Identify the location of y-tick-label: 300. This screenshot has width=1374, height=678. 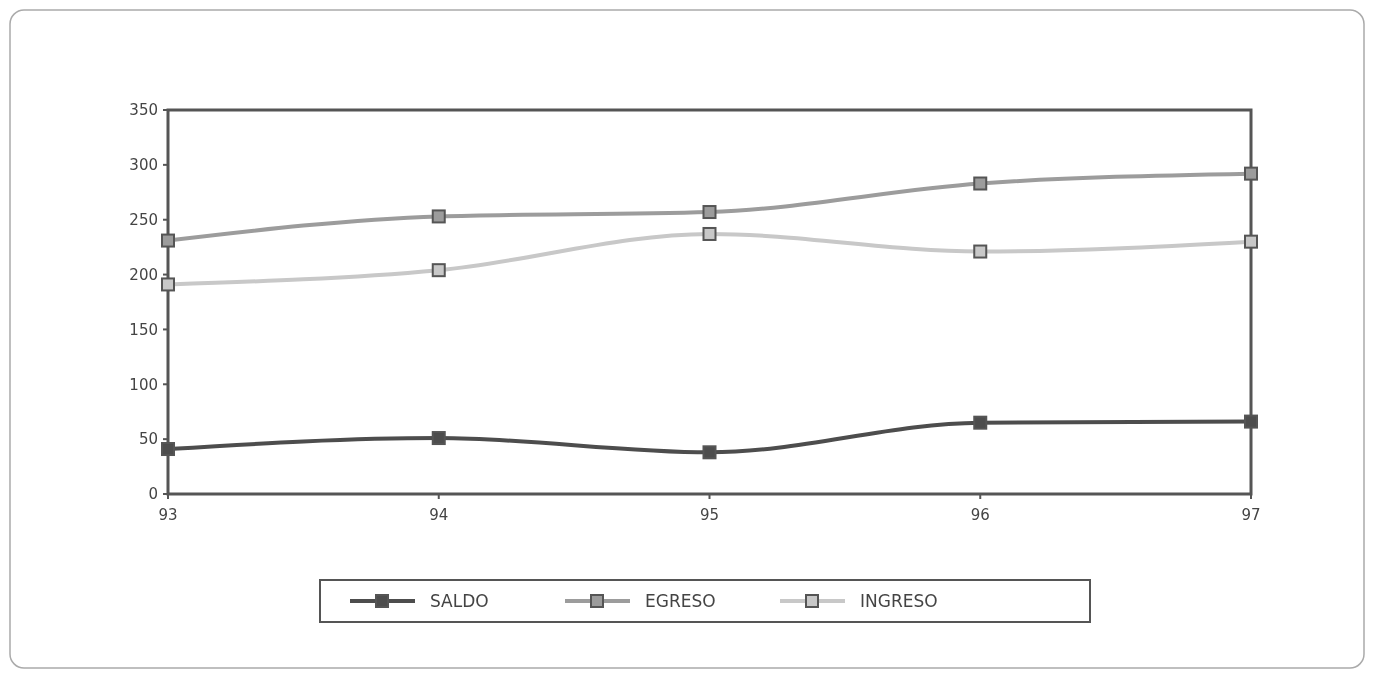
(143, 165).